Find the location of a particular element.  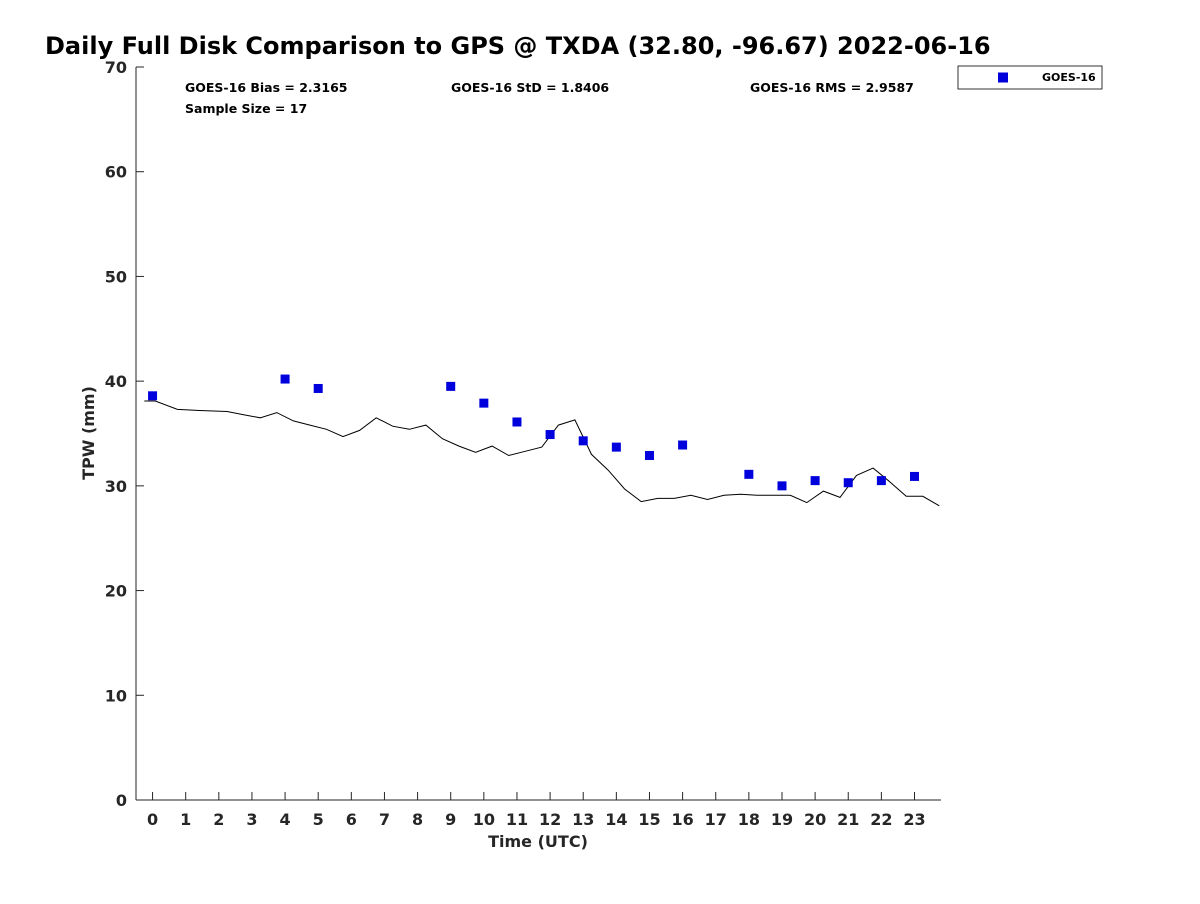

x-tick-label: 23 is located at coordinates (914, 819).